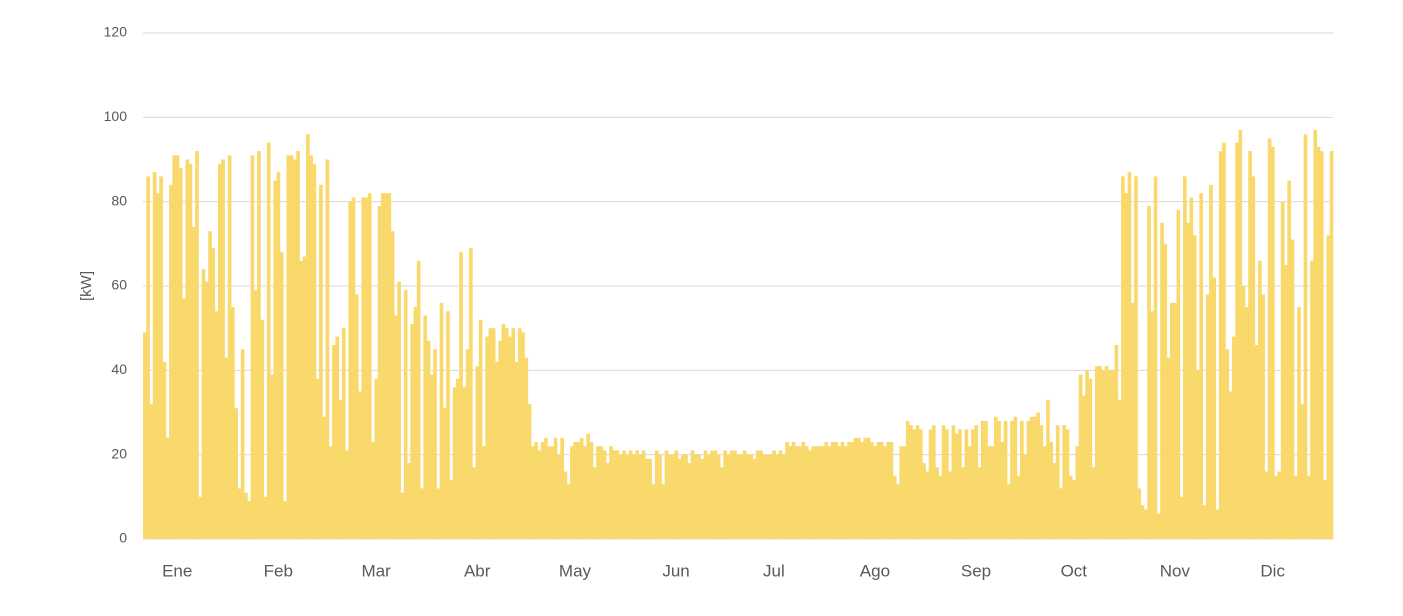  I want to click on x-tick-label: Ago, so click(875, 570).